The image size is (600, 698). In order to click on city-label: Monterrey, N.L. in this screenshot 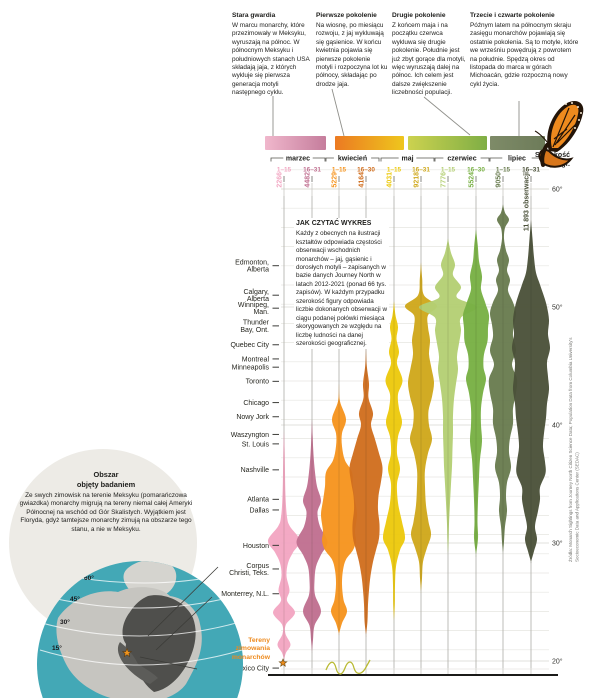, I will do `click(245, 594)`.